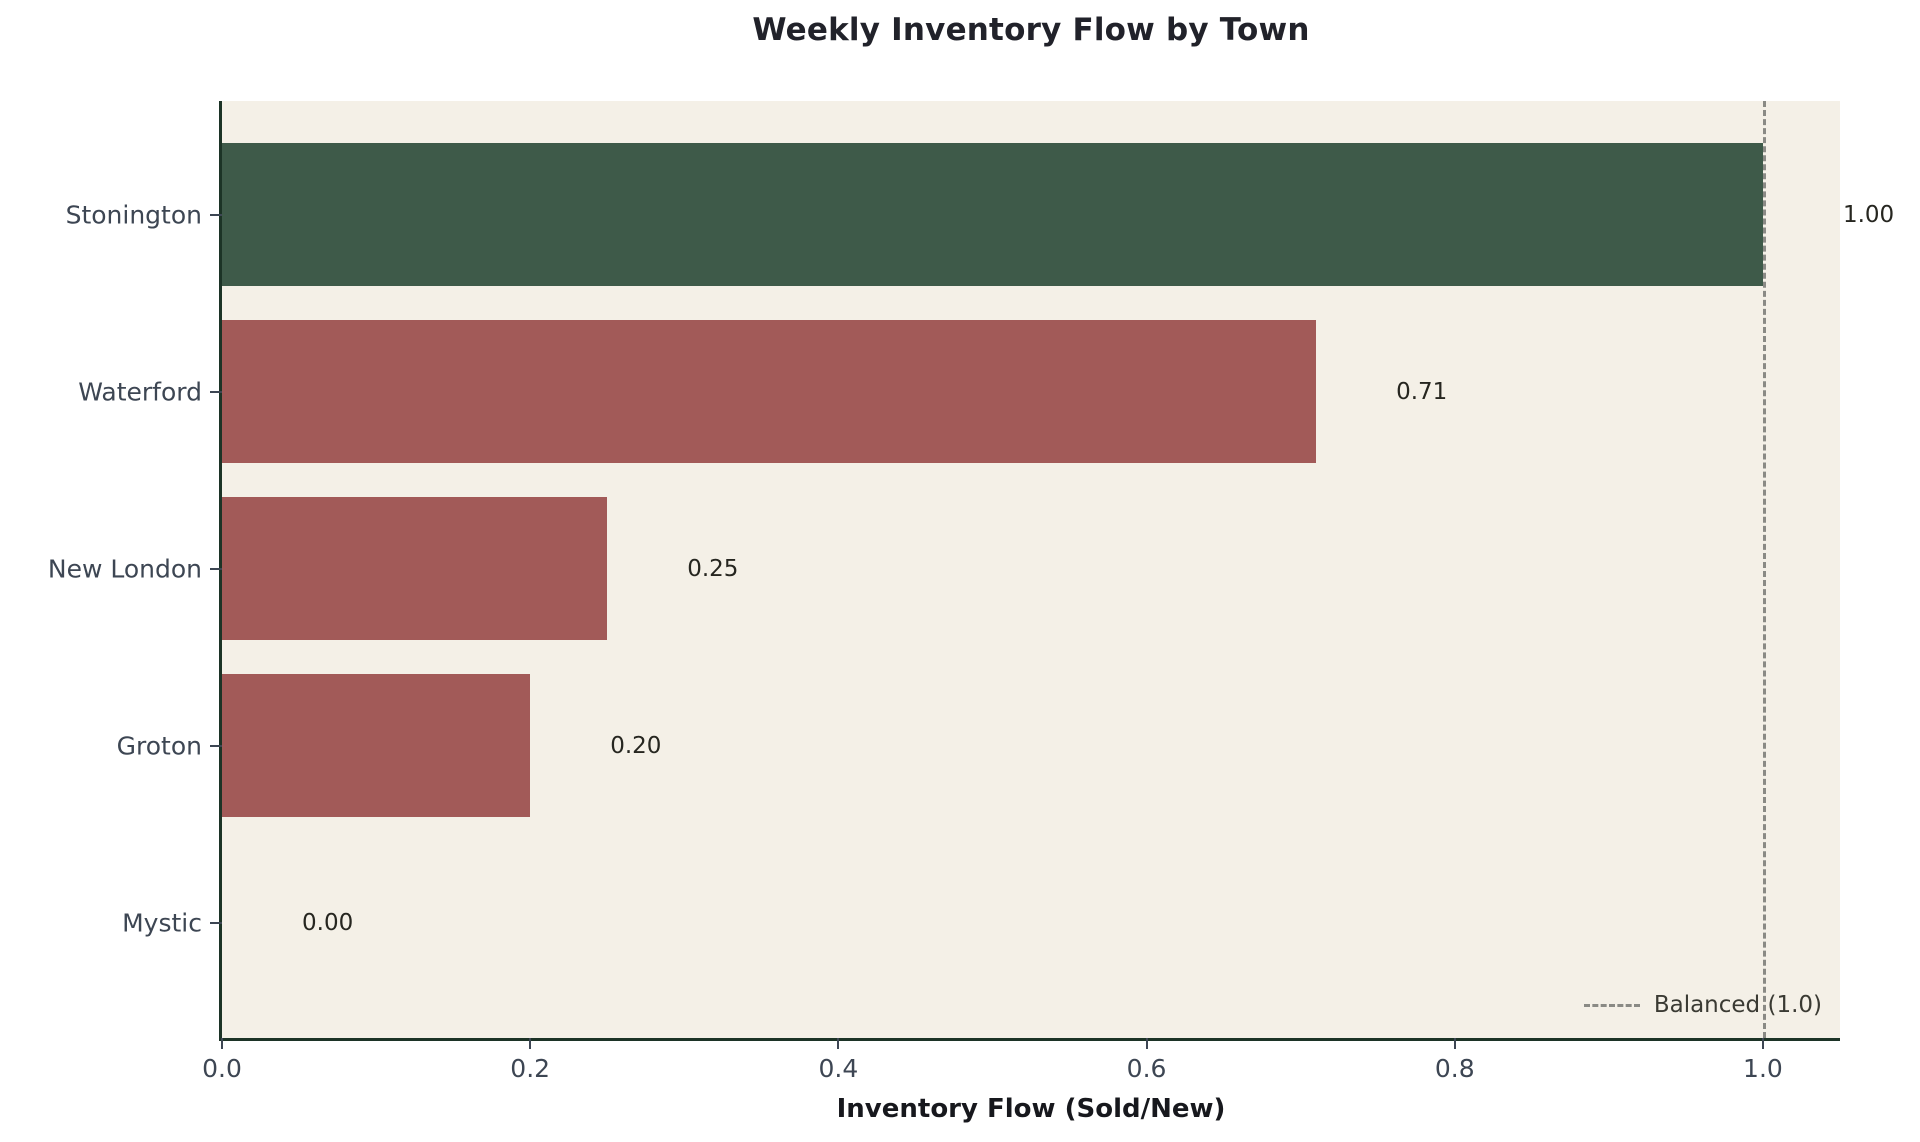 This screenshot has height=1142, width=1920. Describe the element at coordinates (1031, 30) in the screenshot. I see `chart-title: Weekly Inventory Flow by Town` at that location.